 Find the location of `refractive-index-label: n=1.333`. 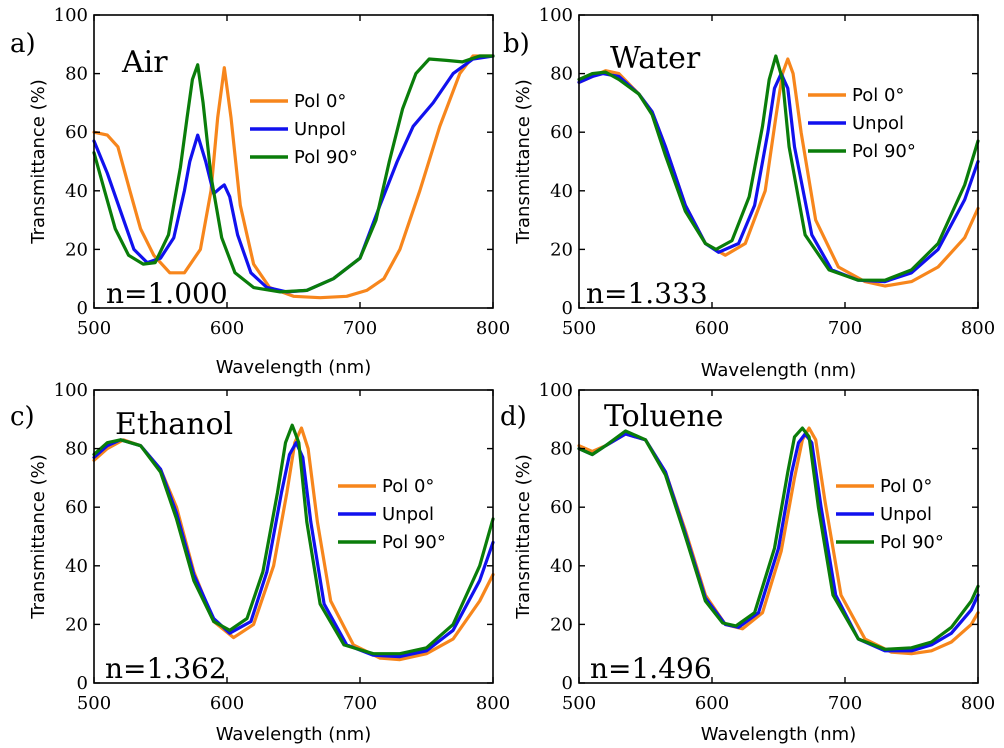

refractive-index-label: n=1.333 is located at coordinates (647, 293).